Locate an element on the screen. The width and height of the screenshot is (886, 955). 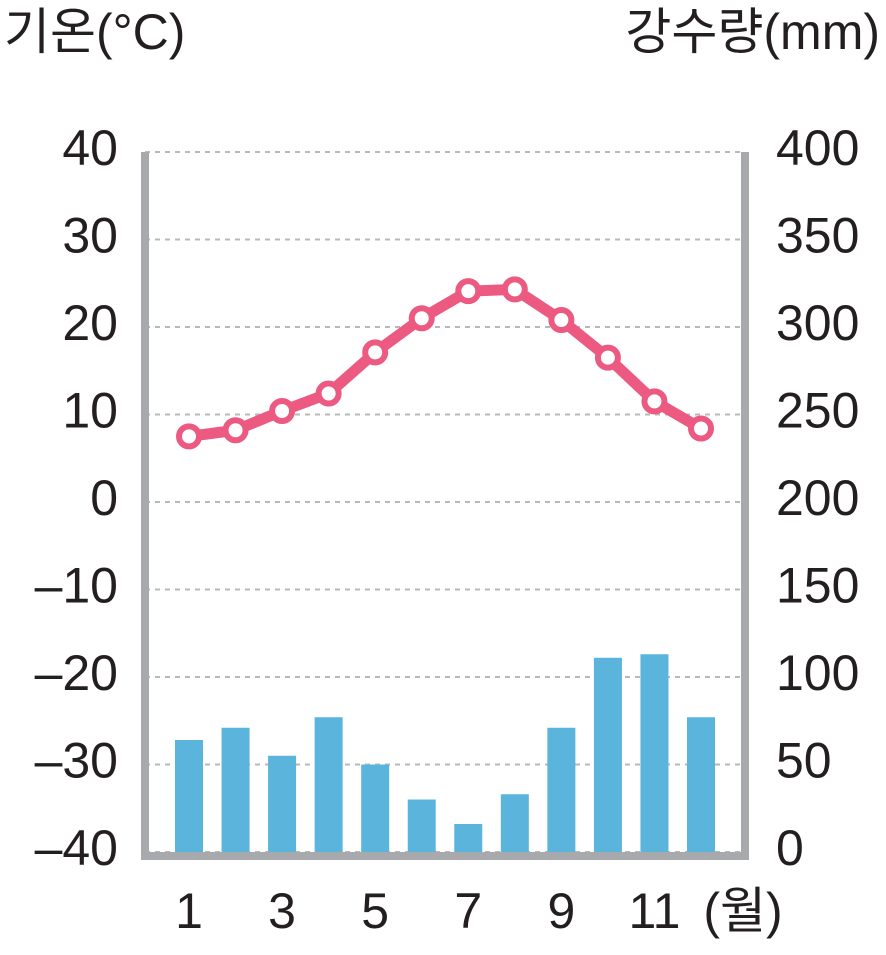
y-tick-label: –10 is located at coordinates (76, 586).